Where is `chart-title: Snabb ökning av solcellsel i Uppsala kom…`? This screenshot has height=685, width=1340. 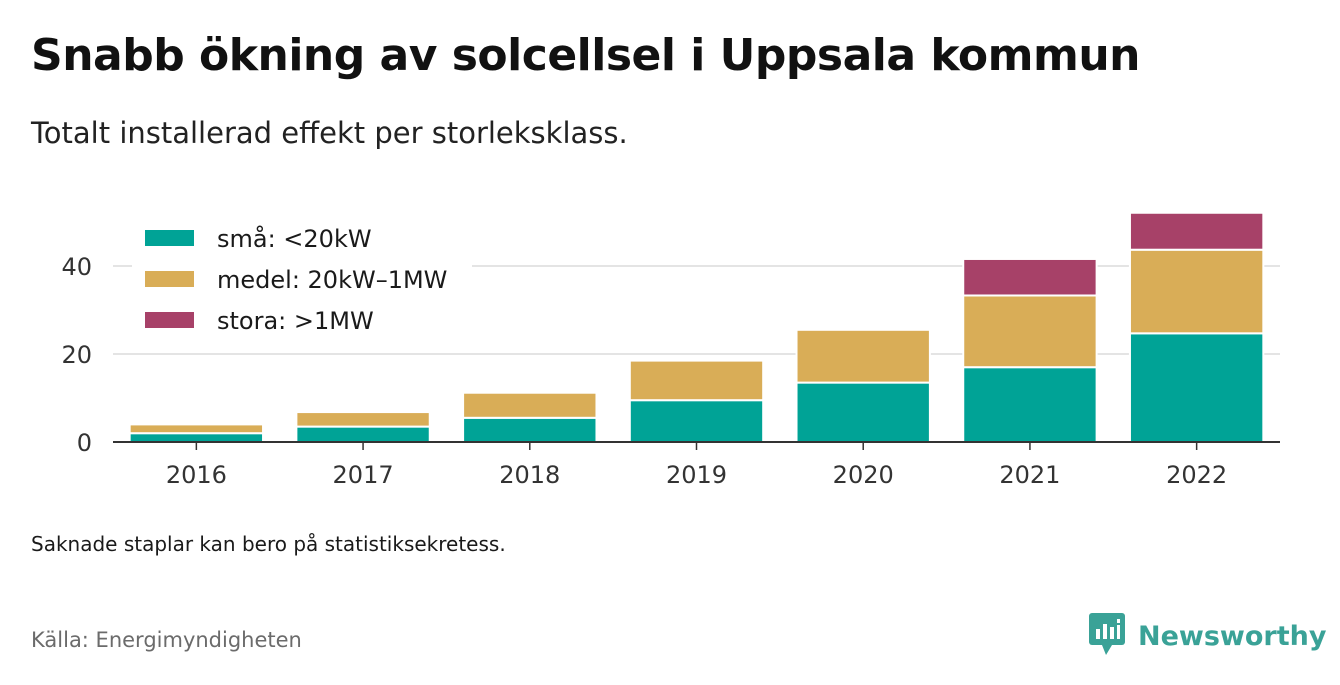 chart-title: Snabb ökning av solcellsel i Uppsala kom… is located at coordinates (586, 55).